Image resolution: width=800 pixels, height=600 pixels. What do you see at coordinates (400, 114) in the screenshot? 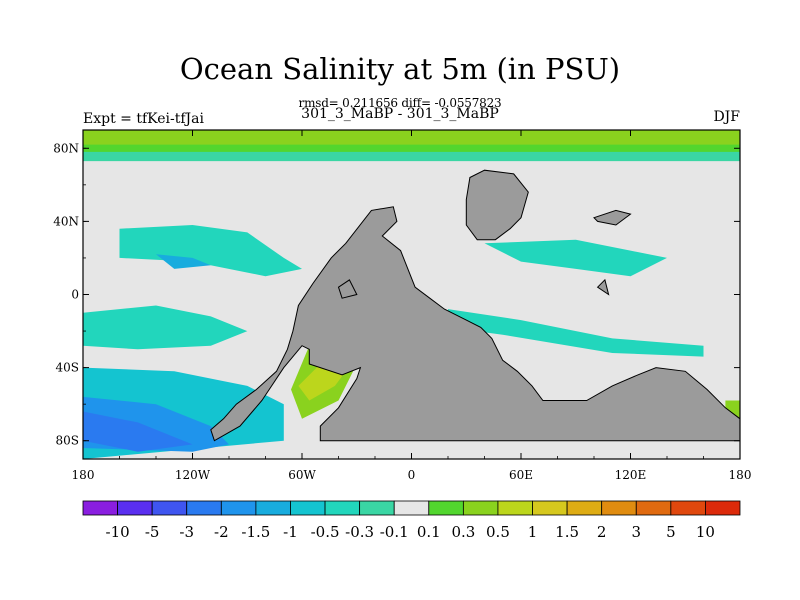
I see `case-subtitle: 301_3_MaBP - 301_3_MaBP` at bounding box center [400, 114].